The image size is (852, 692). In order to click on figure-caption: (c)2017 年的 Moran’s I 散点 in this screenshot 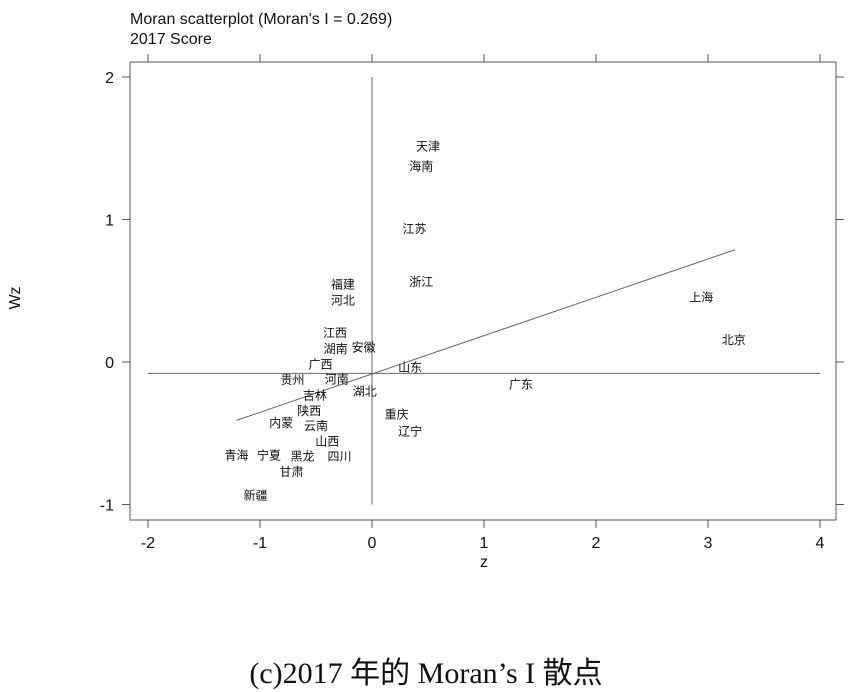, I will do `click(426, 673)`.